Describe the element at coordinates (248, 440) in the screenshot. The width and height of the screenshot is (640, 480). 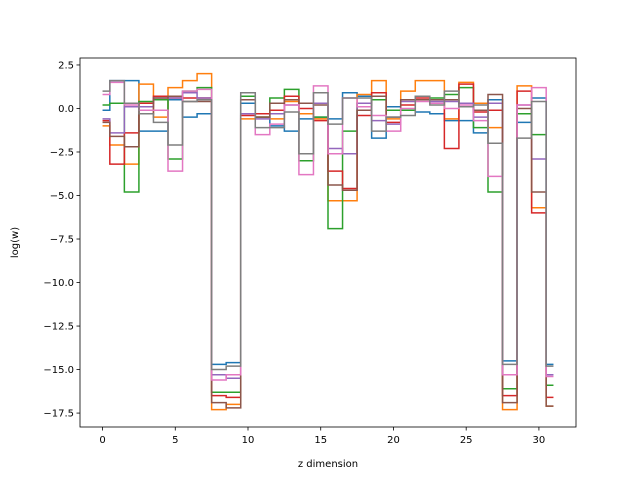
I see `x-tick-label: 10` at that location.